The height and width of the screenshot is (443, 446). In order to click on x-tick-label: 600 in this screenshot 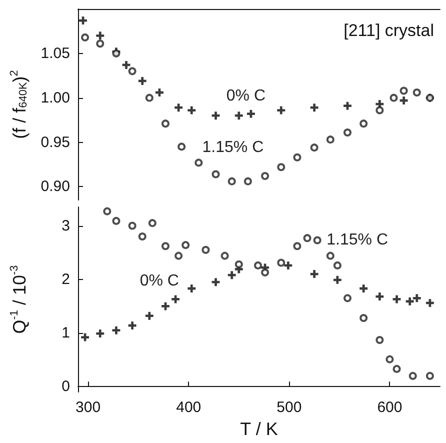, I will do `click(389, 407)`.